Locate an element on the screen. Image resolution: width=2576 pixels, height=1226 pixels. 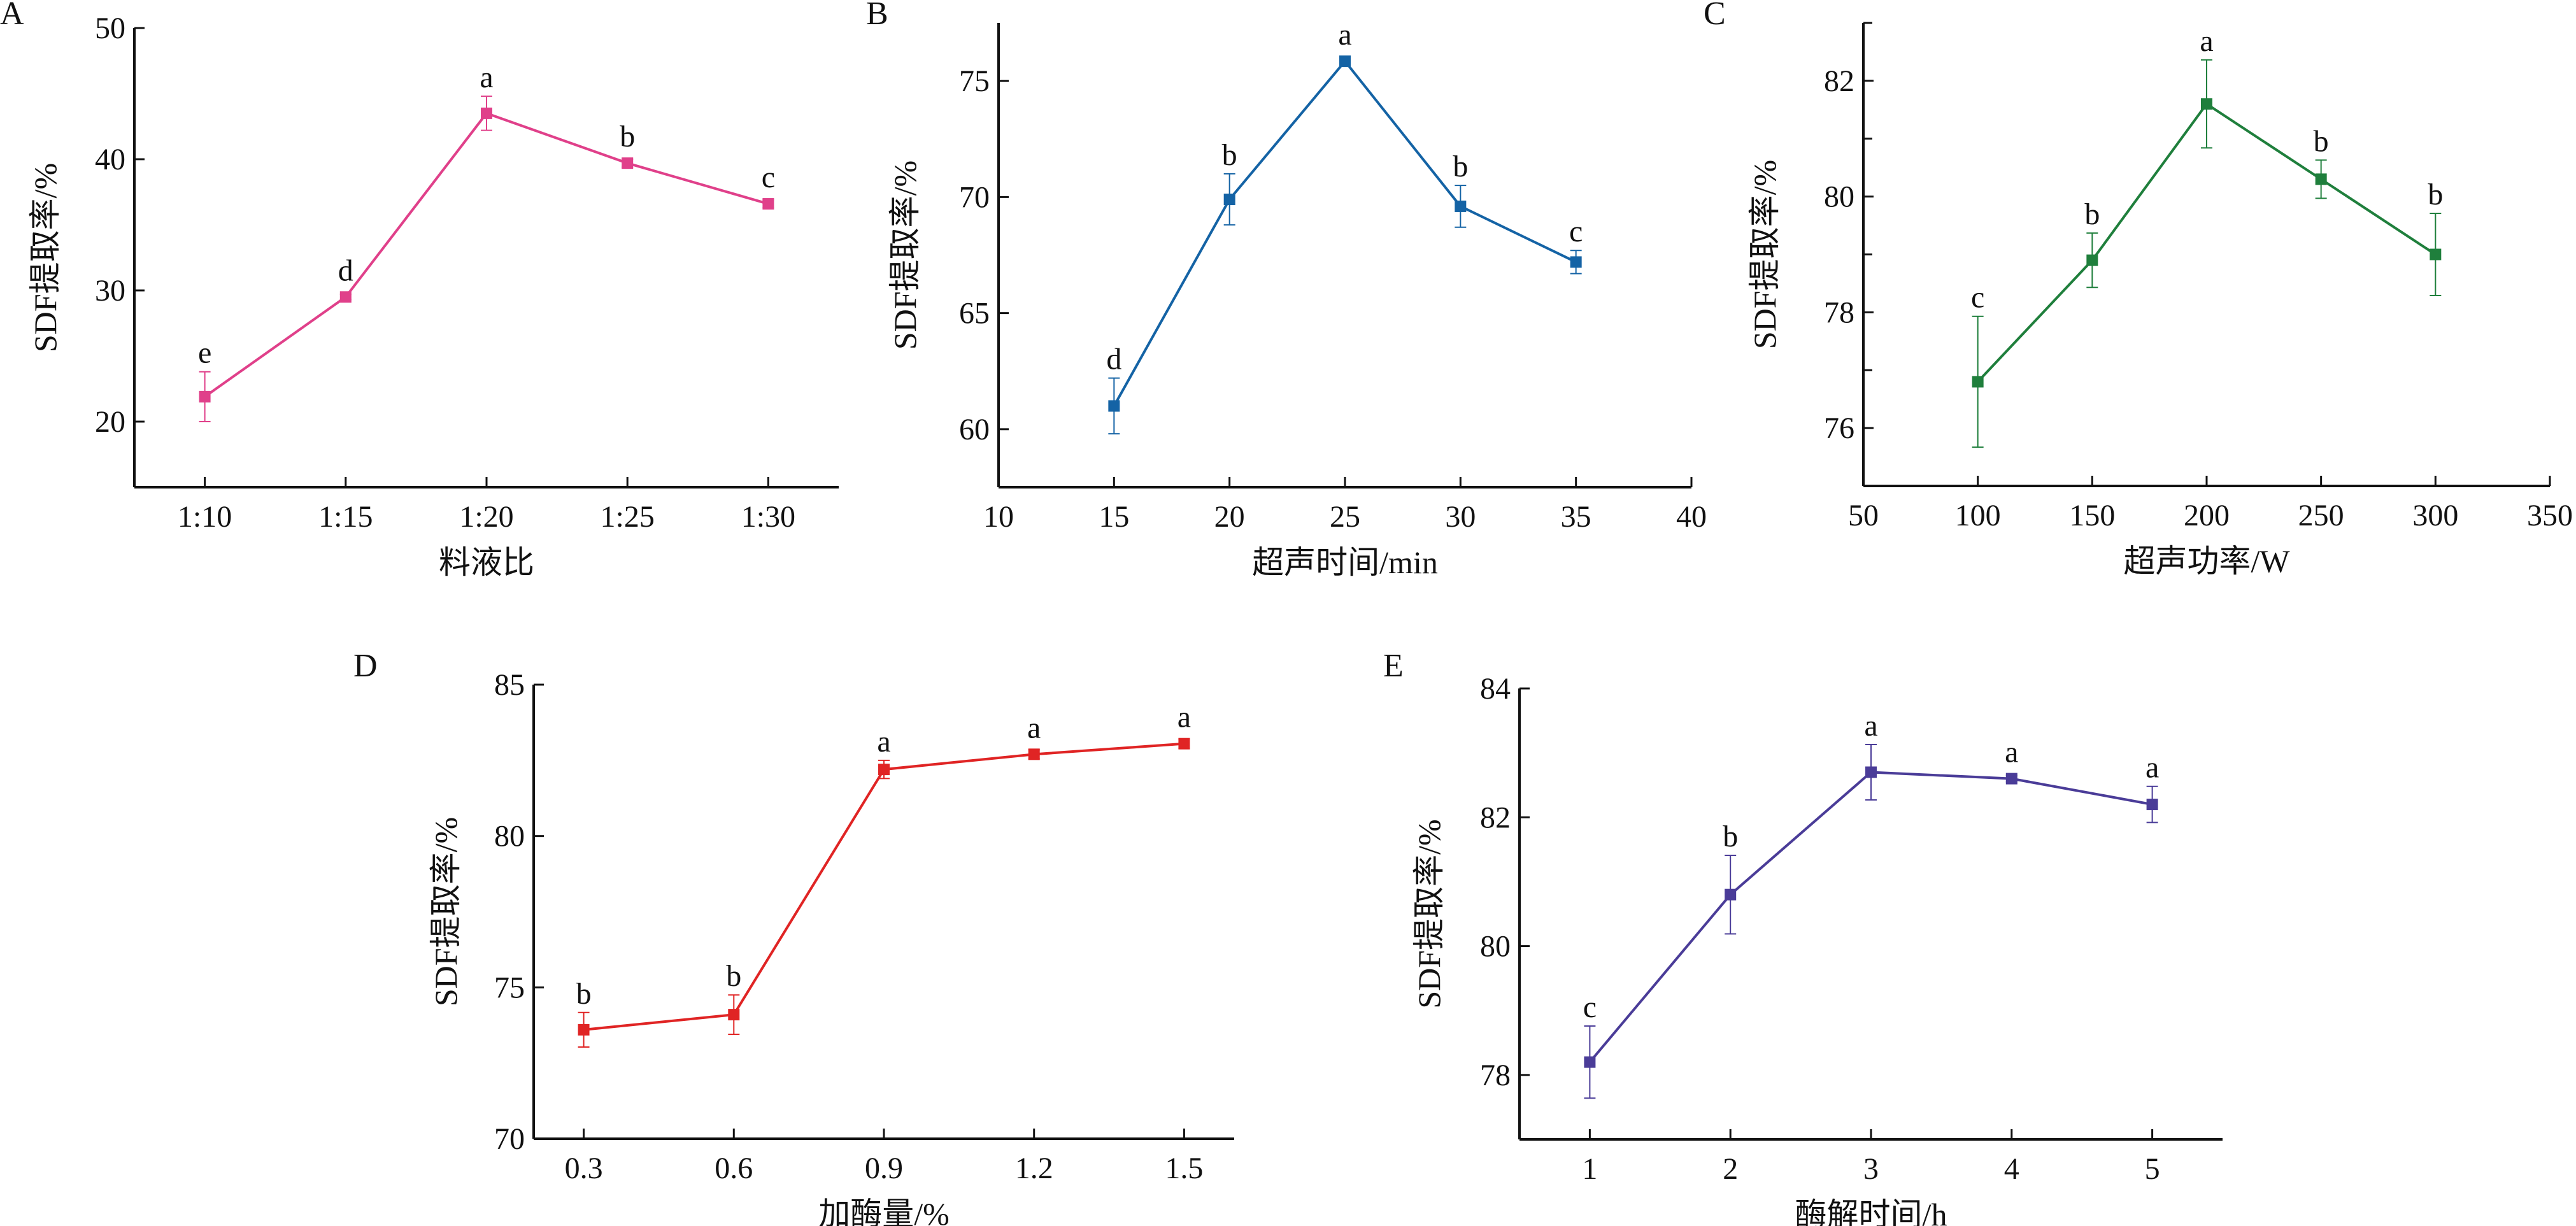
x-tick-label: 0.6 is located at coordinates (734, 1168).